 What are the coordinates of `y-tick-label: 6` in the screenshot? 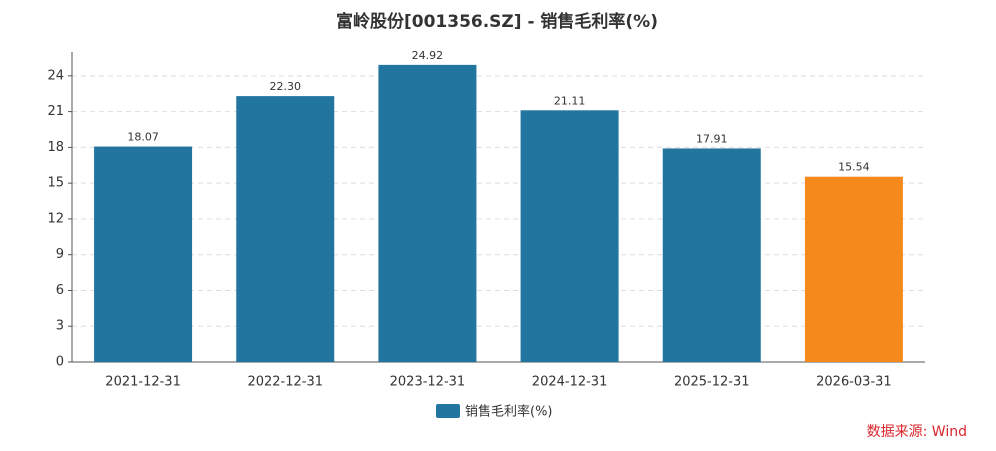 It's located at (60, 290).